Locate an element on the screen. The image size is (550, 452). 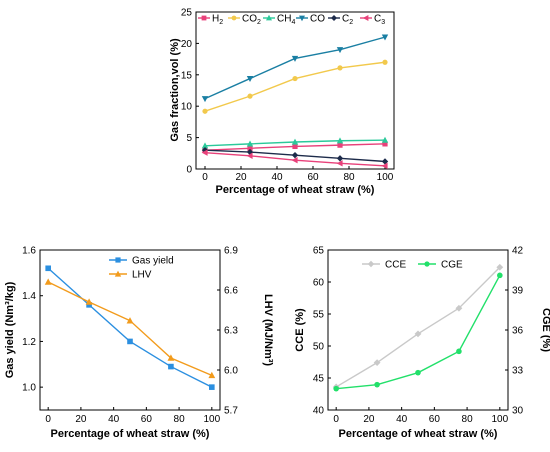
y-axis-title-right: LHV (MJ/Nm³) is located at coordinates (268, 330).